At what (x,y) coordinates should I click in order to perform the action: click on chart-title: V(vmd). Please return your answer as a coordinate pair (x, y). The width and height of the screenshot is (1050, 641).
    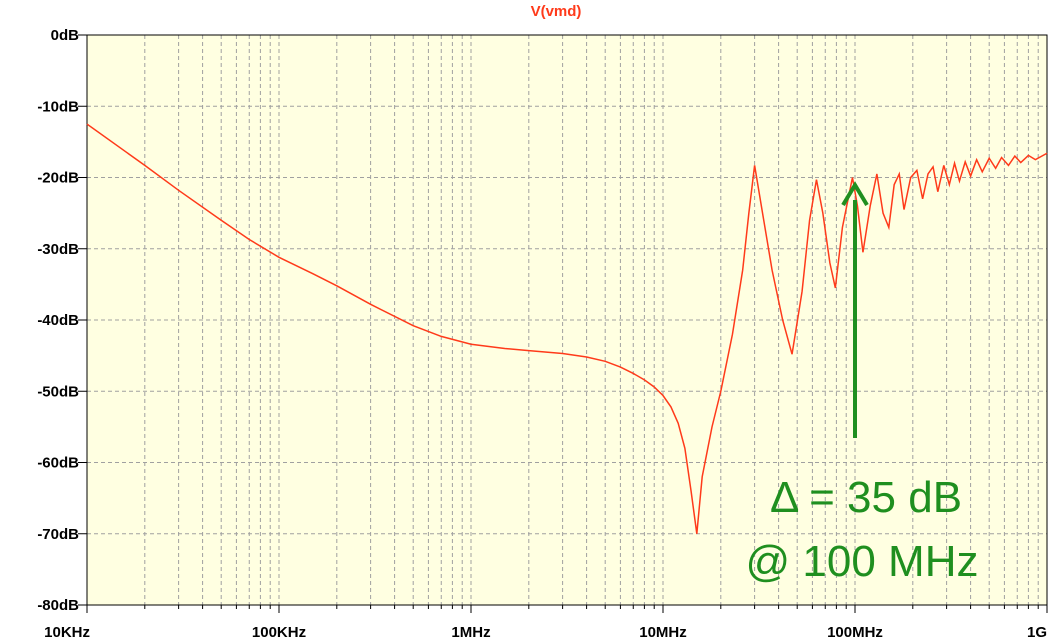
    Looking at the image, I should click on (556, 11).